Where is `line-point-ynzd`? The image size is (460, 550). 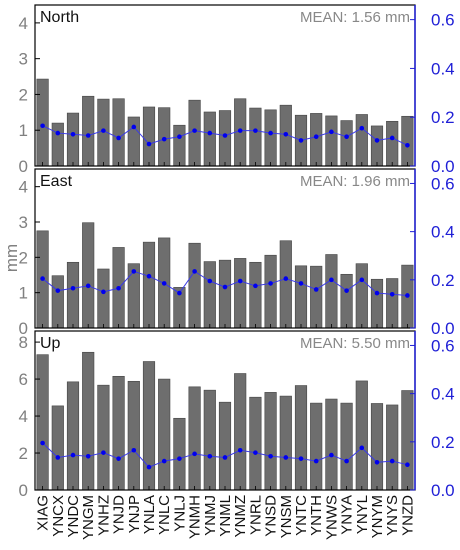 line-point-ynzd is located at coordinates (407, 465).